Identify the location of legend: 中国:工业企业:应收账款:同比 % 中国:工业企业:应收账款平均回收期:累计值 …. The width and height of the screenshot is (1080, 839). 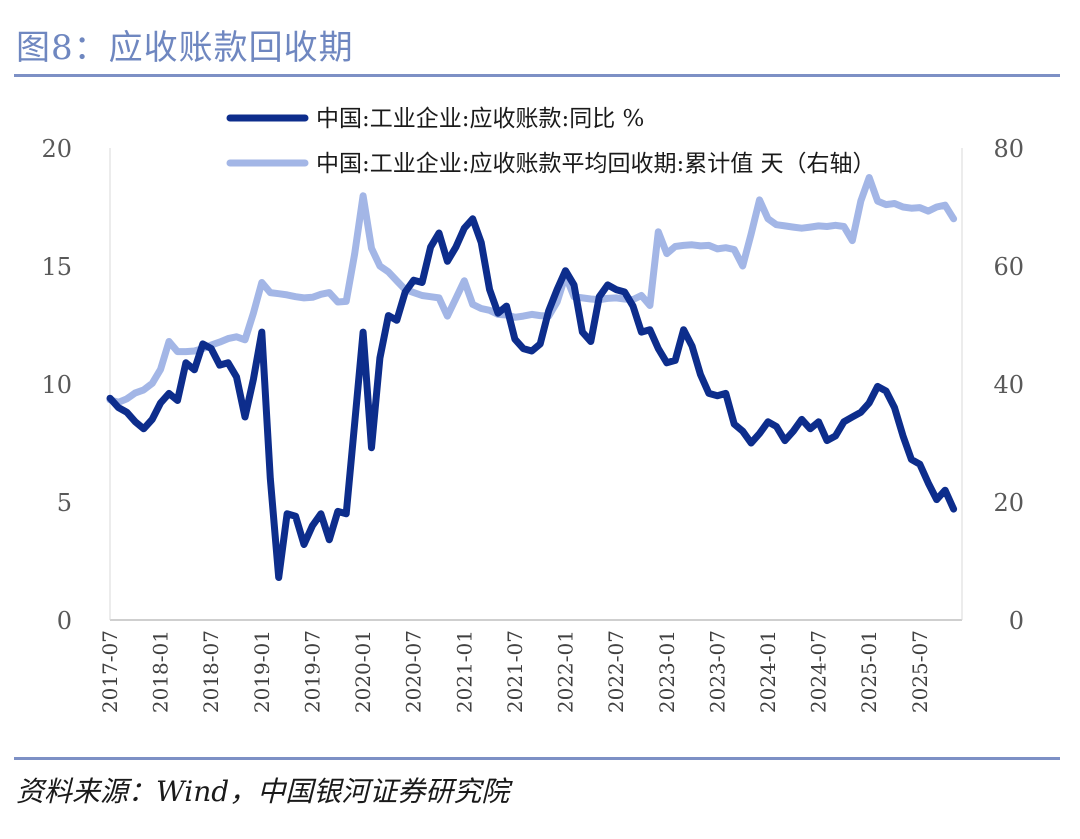
(551, 141).